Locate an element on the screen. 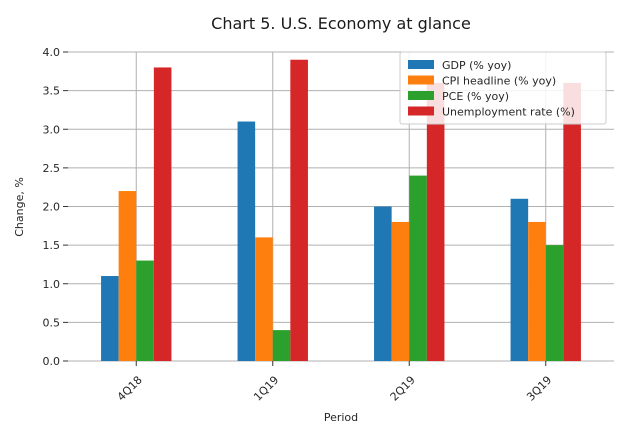 Image resolution: width=620 pixels, height=427 pixels. chart-title: Chart 5. U.S. Economy at glance is located at coordinates (341, 23).